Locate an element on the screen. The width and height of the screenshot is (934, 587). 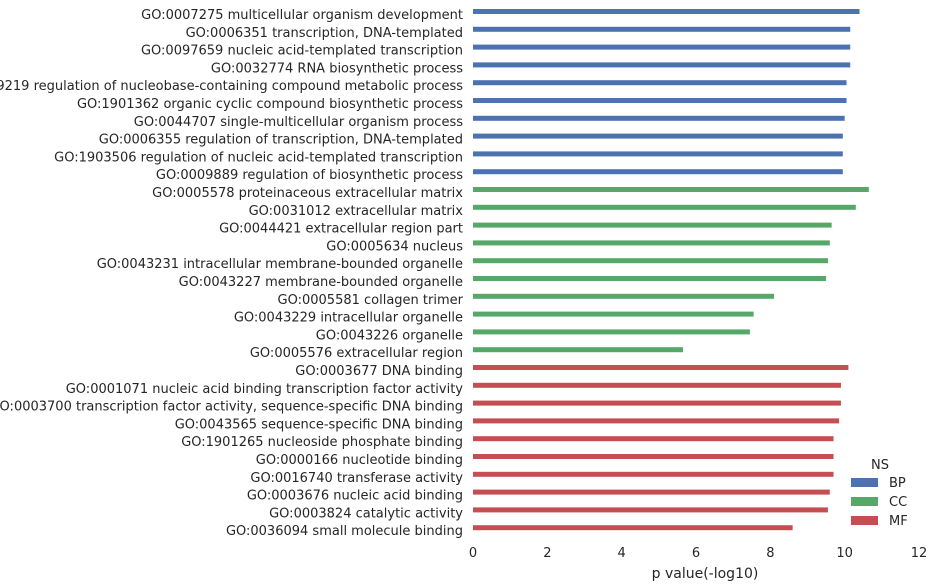
legend-label-bp: BP is located at coordinates (897, 483).